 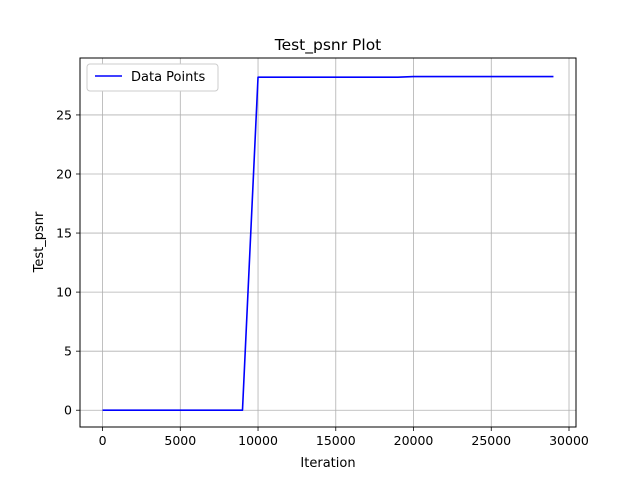 I want to click on x-axis-label: Iteration, so click(x=327, y=463).